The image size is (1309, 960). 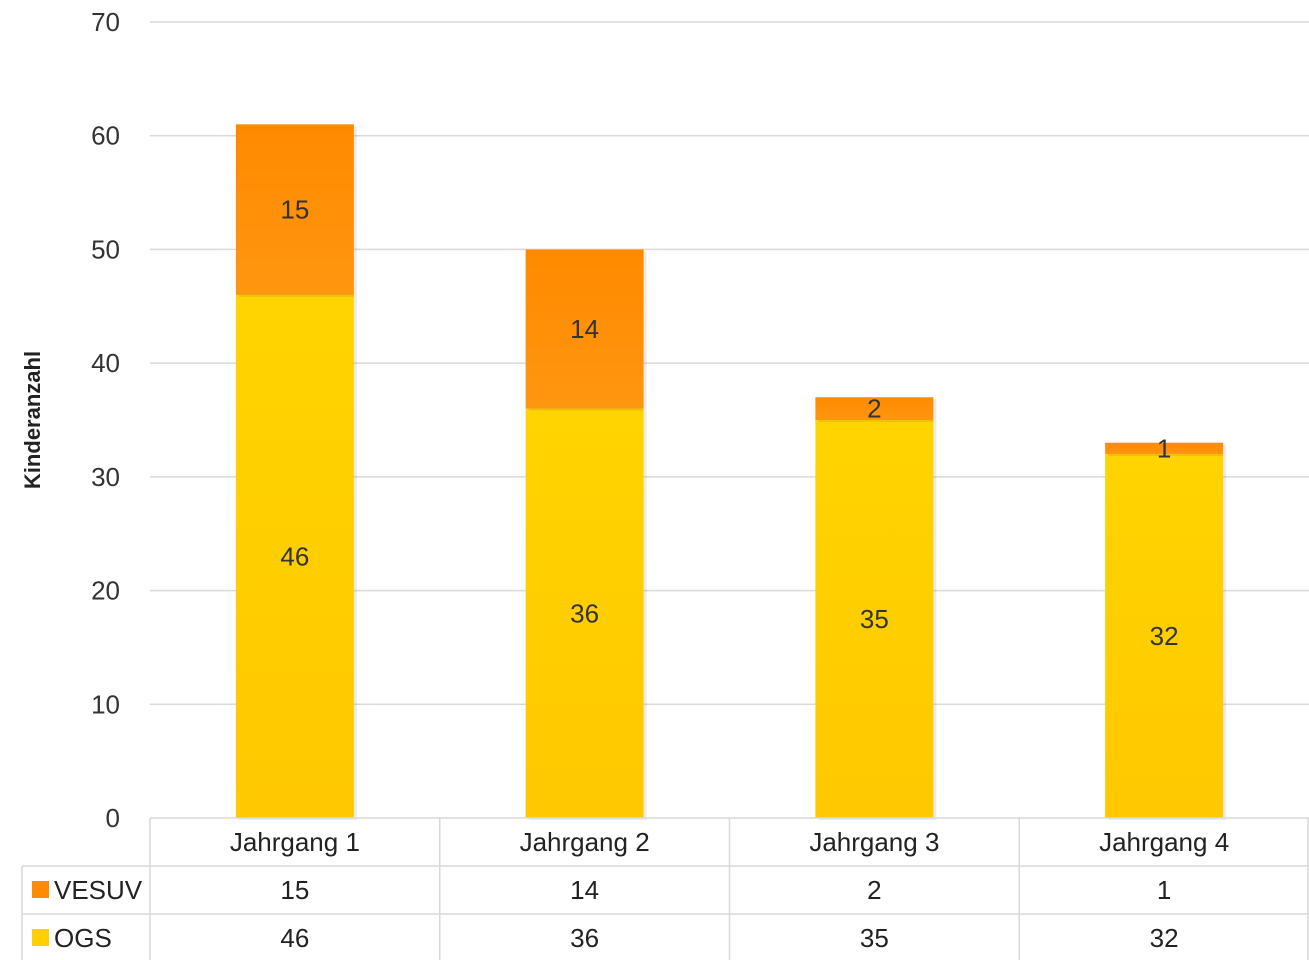 I want to click on y-tick-label: 50, so click(x=105, y=249).